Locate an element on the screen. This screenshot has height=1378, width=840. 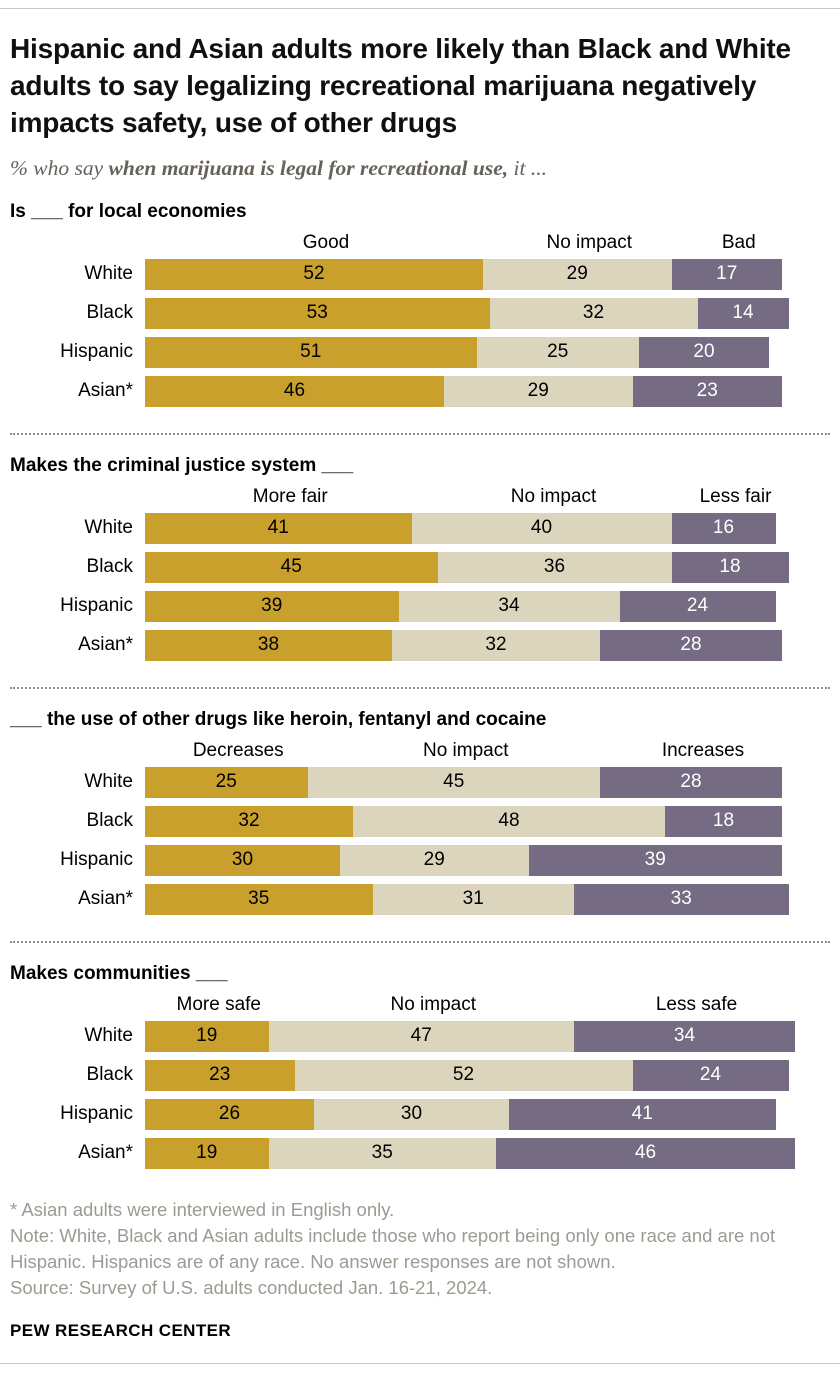
bar-segment: 47 is located at coordinates (421, 1036).